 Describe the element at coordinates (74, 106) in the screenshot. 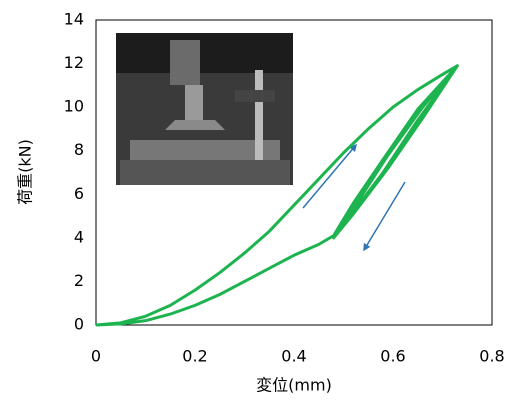

I see `y-tick-label: 10` at that location.